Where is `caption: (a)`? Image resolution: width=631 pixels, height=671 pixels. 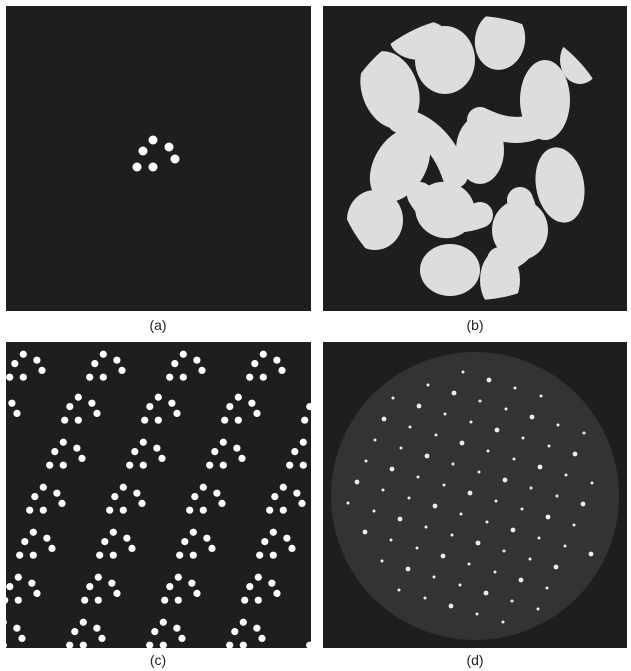
caption: (a) is located at coordinates (157, 325).